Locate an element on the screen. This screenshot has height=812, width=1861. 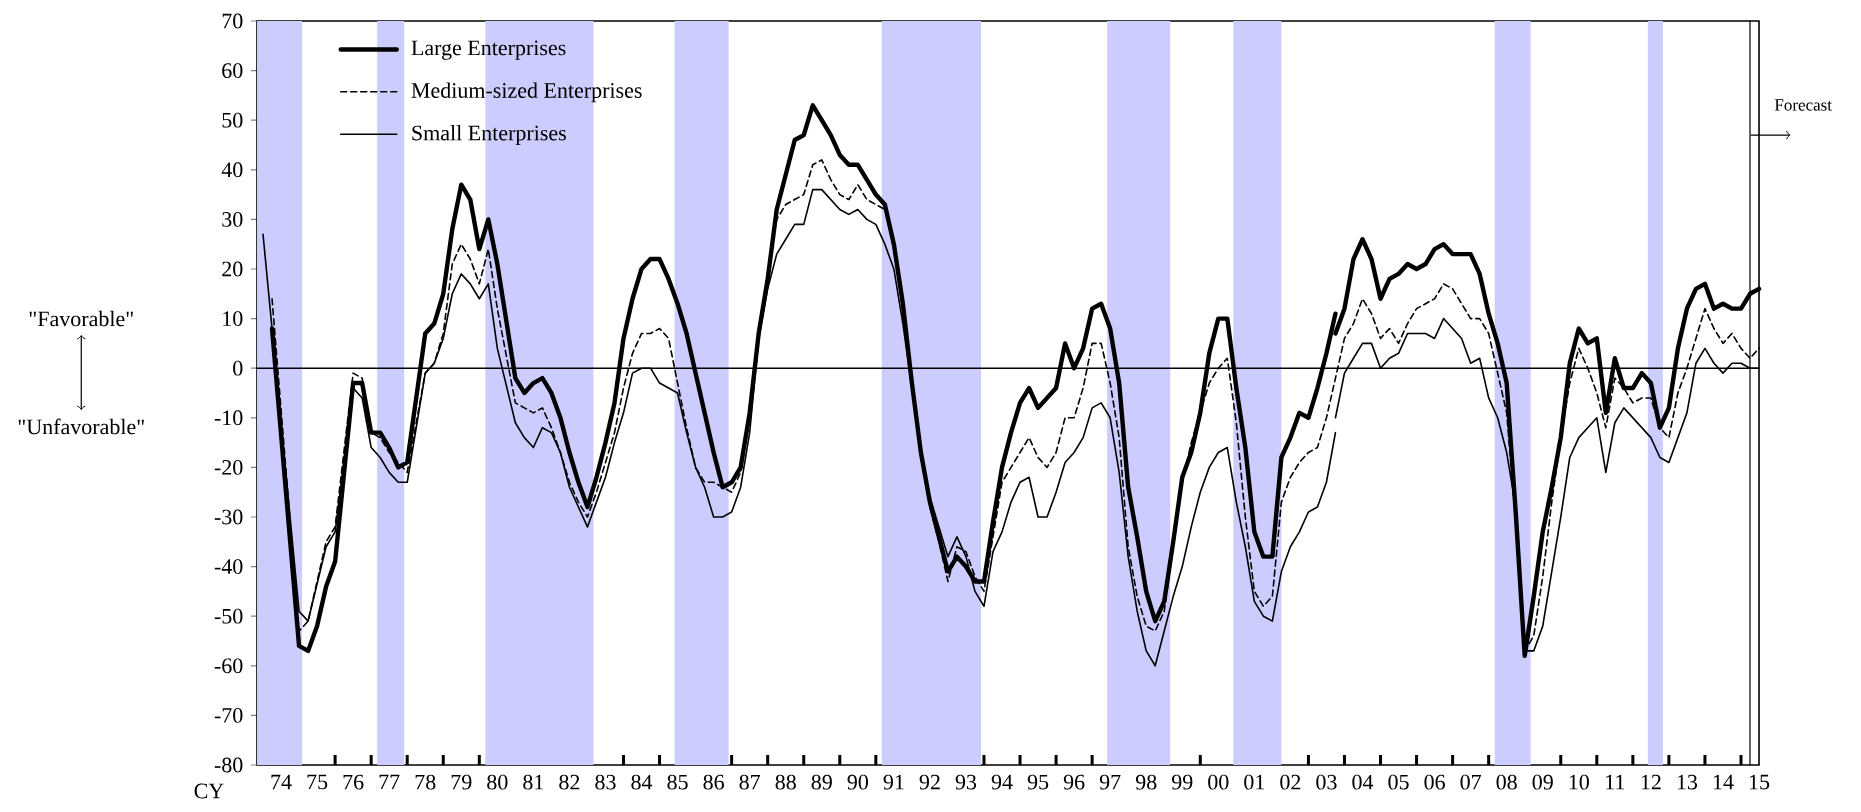
x-tick-label: 99 is located at coordinates (1182, 782).